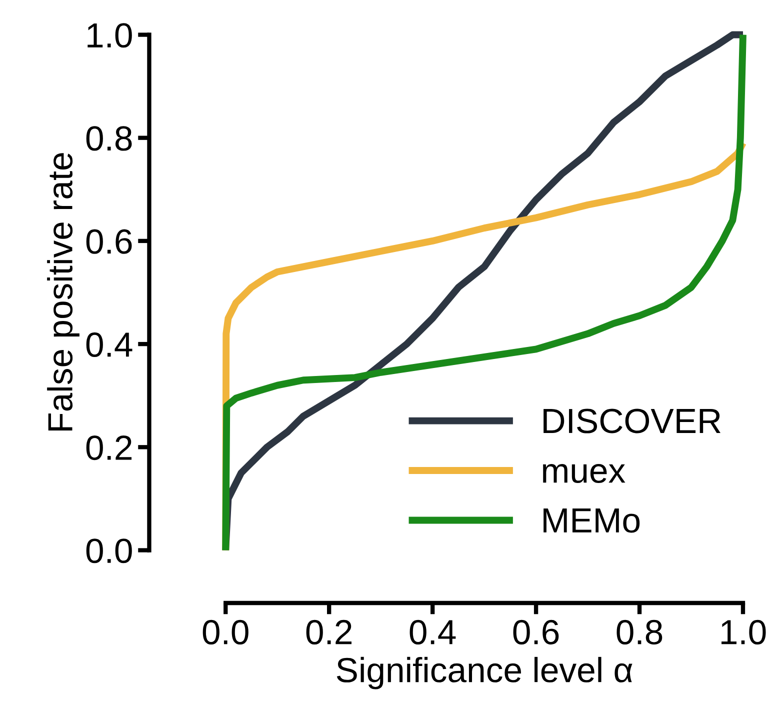 The image size is (778, 724). What do you see at coordinates (110, 35) in the screenshot?
I see `y-tick-label: 1.0` at bounding box center [110, 35].